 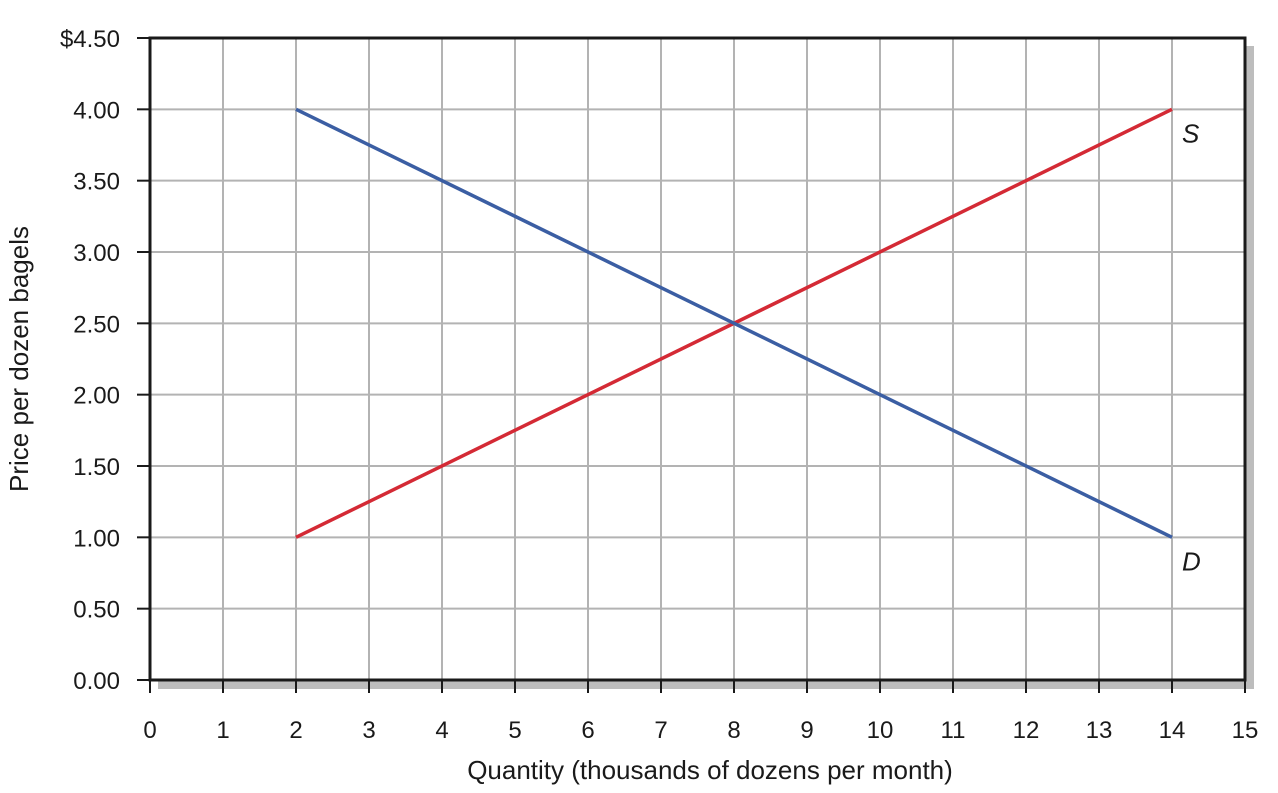 I want to click on y-tick-label-3.00: 3.00, so click(x=96, y=253).